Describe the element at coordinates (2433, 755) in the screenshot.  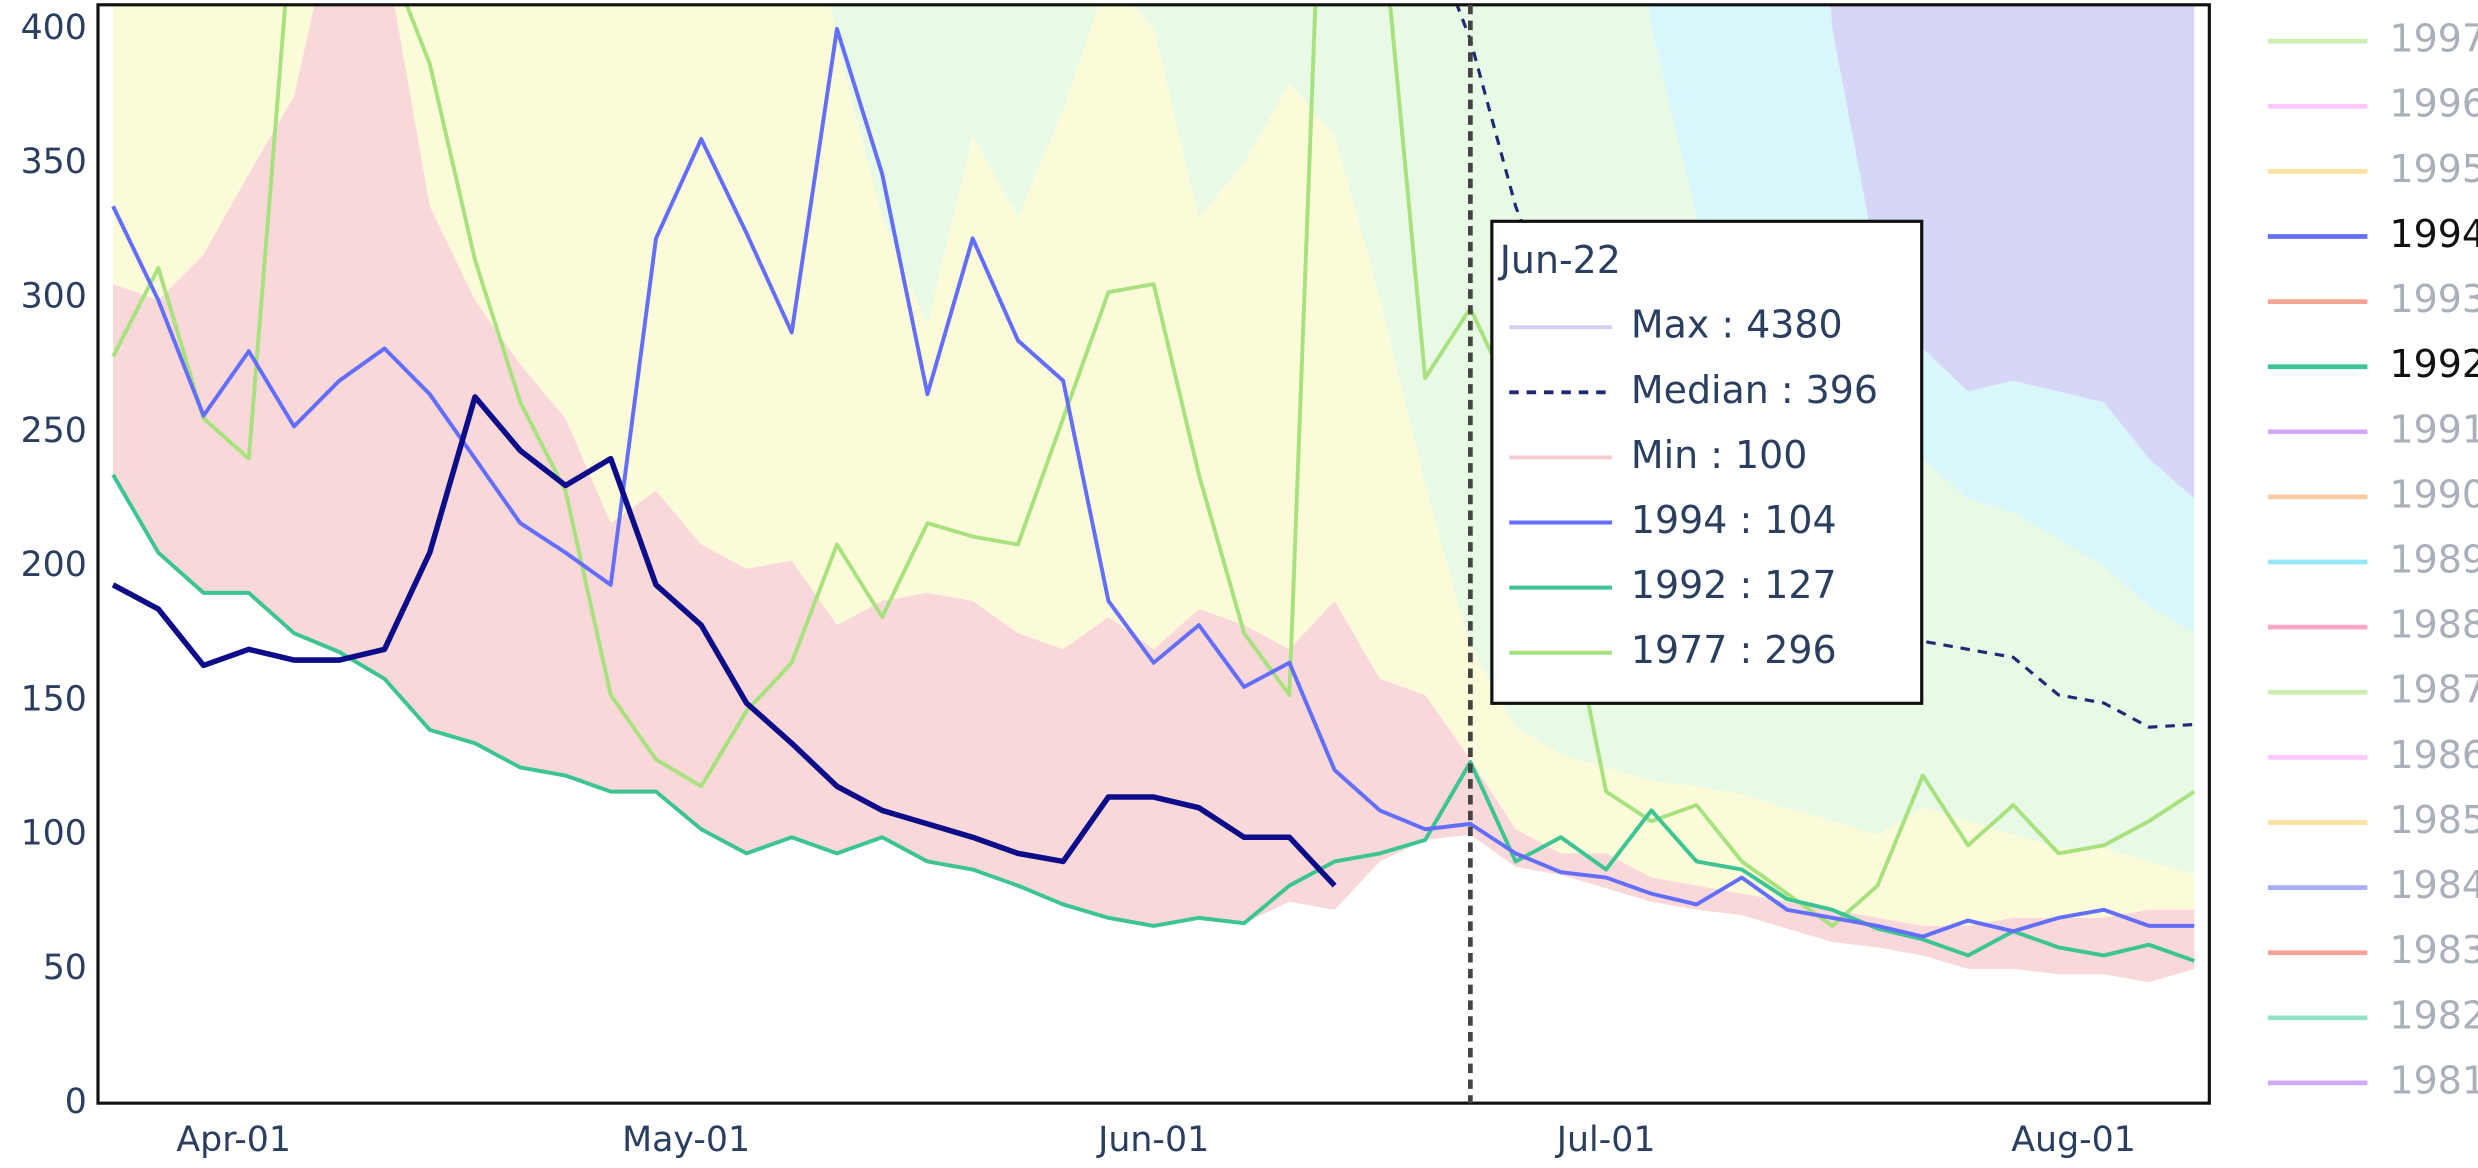
I see `legend-label: 1986` at that location.